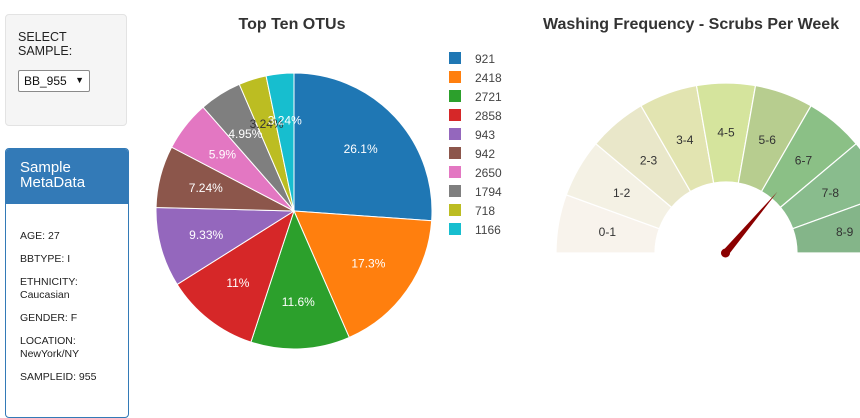 This screenshot has width=860, height=418. What do you see at coordinates (45, 295) in the screenshot?
I see `metadata-ethnicity-value: Caucasian` at bounding box center [45, 295].